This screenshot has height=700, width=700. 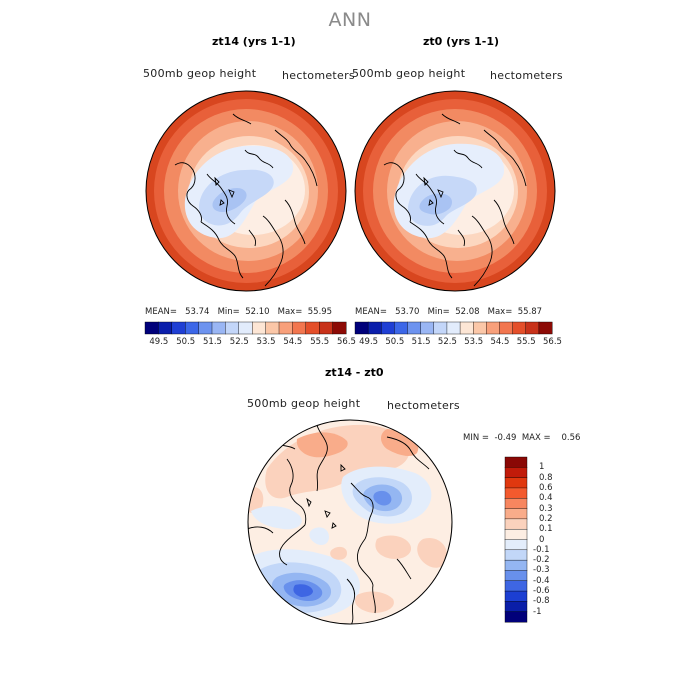 What do you see at coordinates (522, 438) in the screenshot?
I see `diff-stats: MIN = -0.49 MAX = 0.56` at bounding box center [522, 438].